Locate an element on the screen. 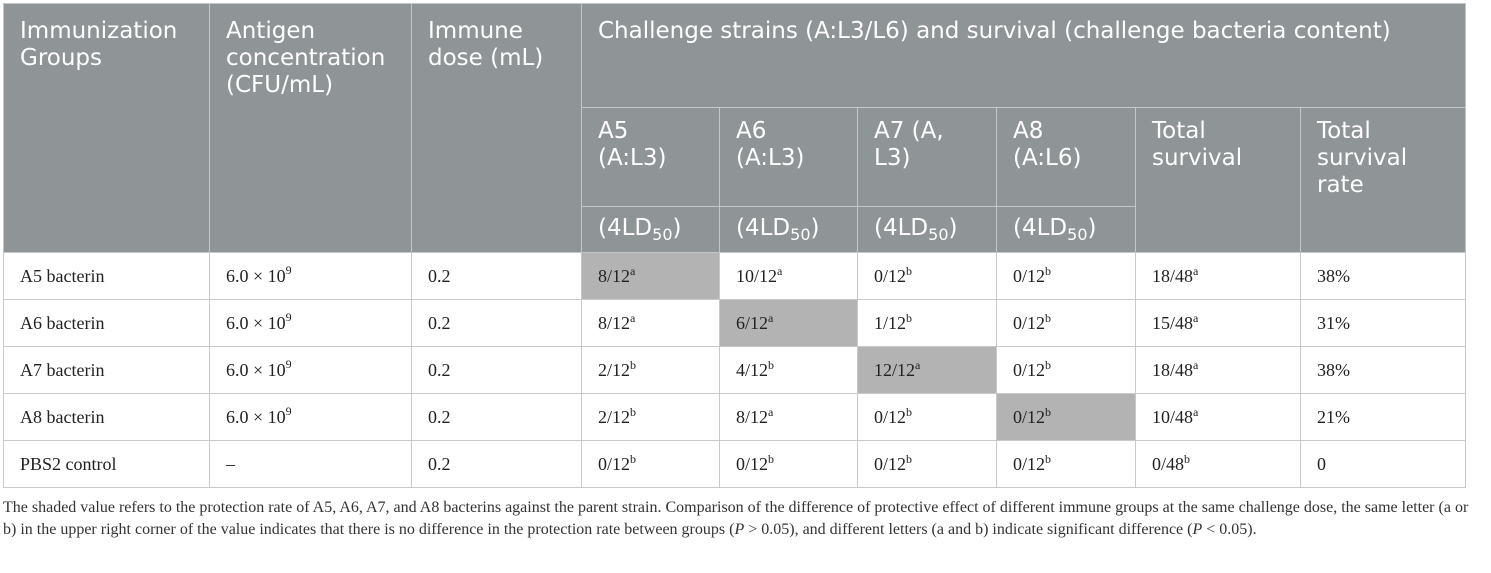 This screenshot has width=1491, height=573. header-total-survival-rate: Total survival rate is located at coordinates (1383, 180).